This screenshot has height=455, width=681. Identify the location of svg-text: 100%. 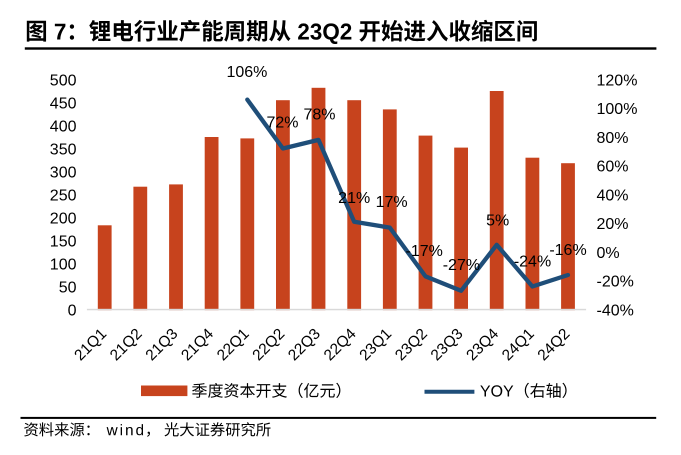
(617, 109).